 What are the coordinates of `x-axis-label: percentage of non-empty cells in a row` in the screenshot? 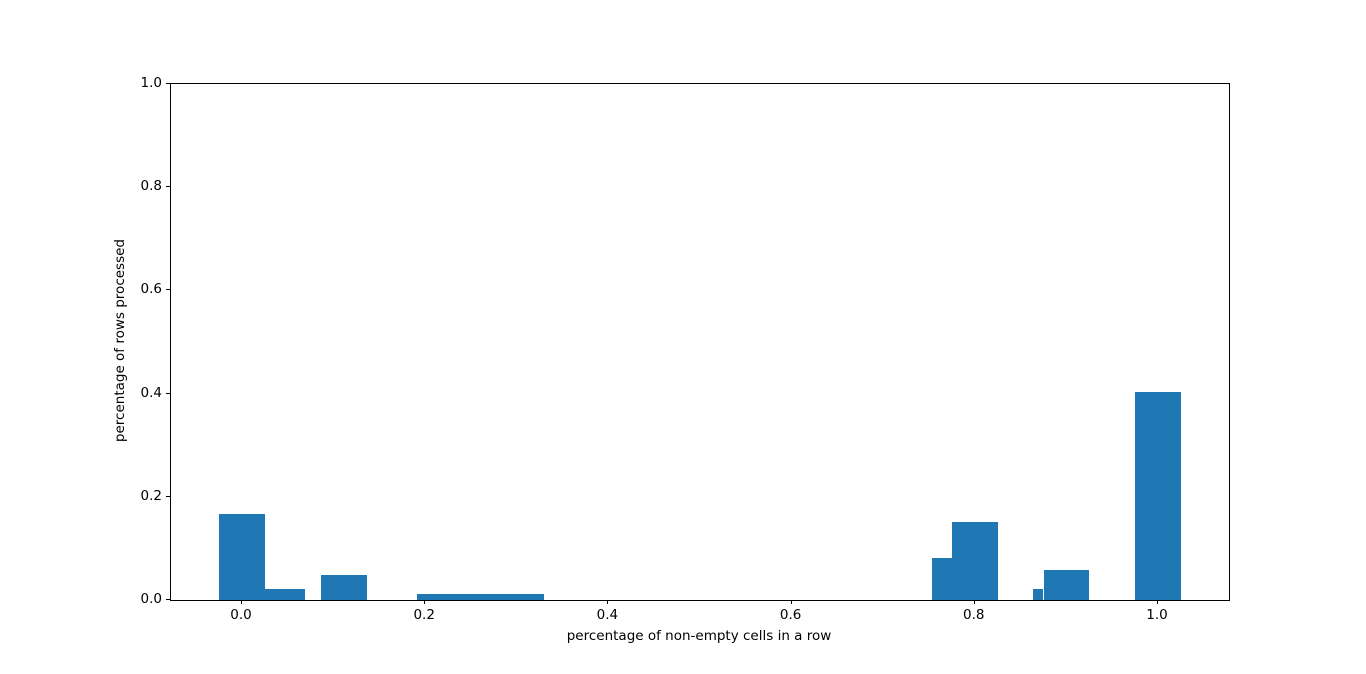 It's located at (699, 636).